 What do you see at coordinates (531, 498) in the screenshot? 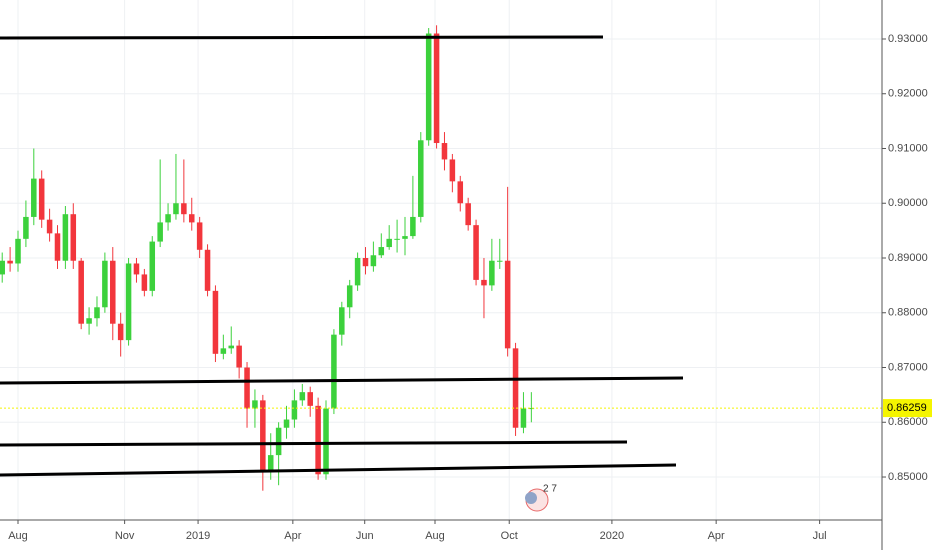
I see `badge-avatar` at bounding box center [531, 498].